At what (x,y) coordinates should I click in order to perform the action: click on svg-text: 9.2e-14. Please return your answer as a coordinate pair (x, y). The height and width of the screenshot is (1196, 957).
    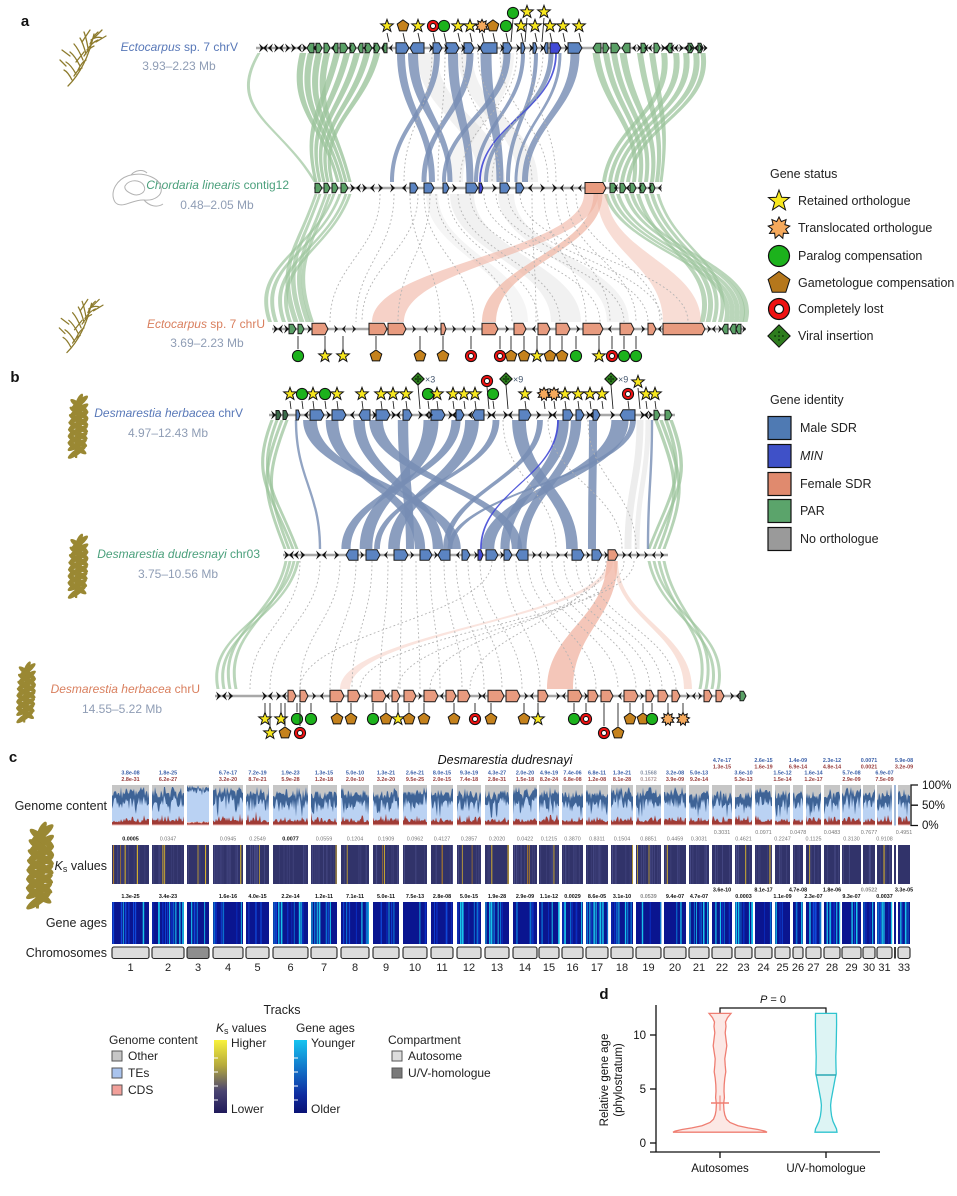
    Looking at the image, I should click on (699, 780).